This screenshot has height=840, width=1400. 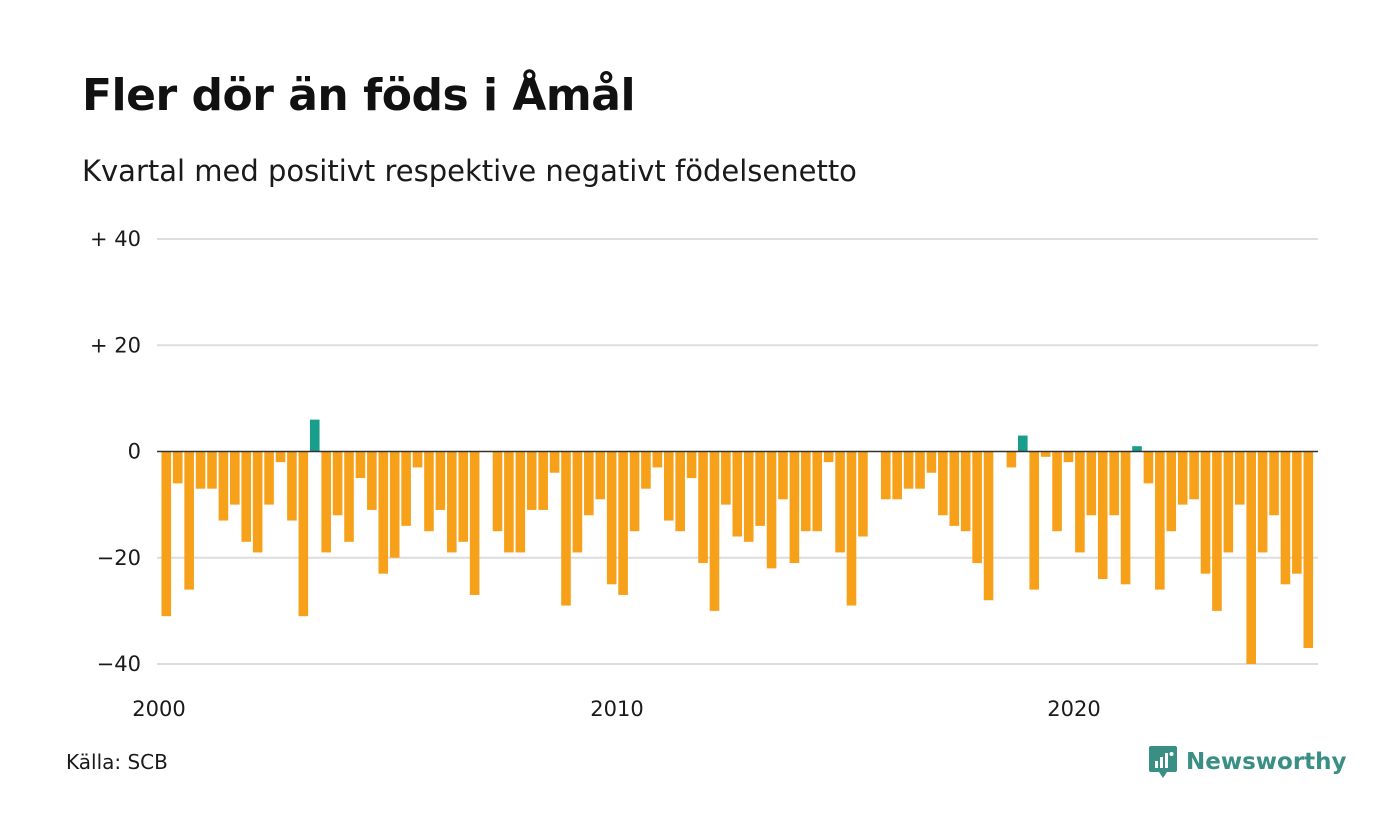 What do you see at coordinates (134, 452) in the screenshot?
I see `y-tick-label: 0` at bounding box center [134, 452].